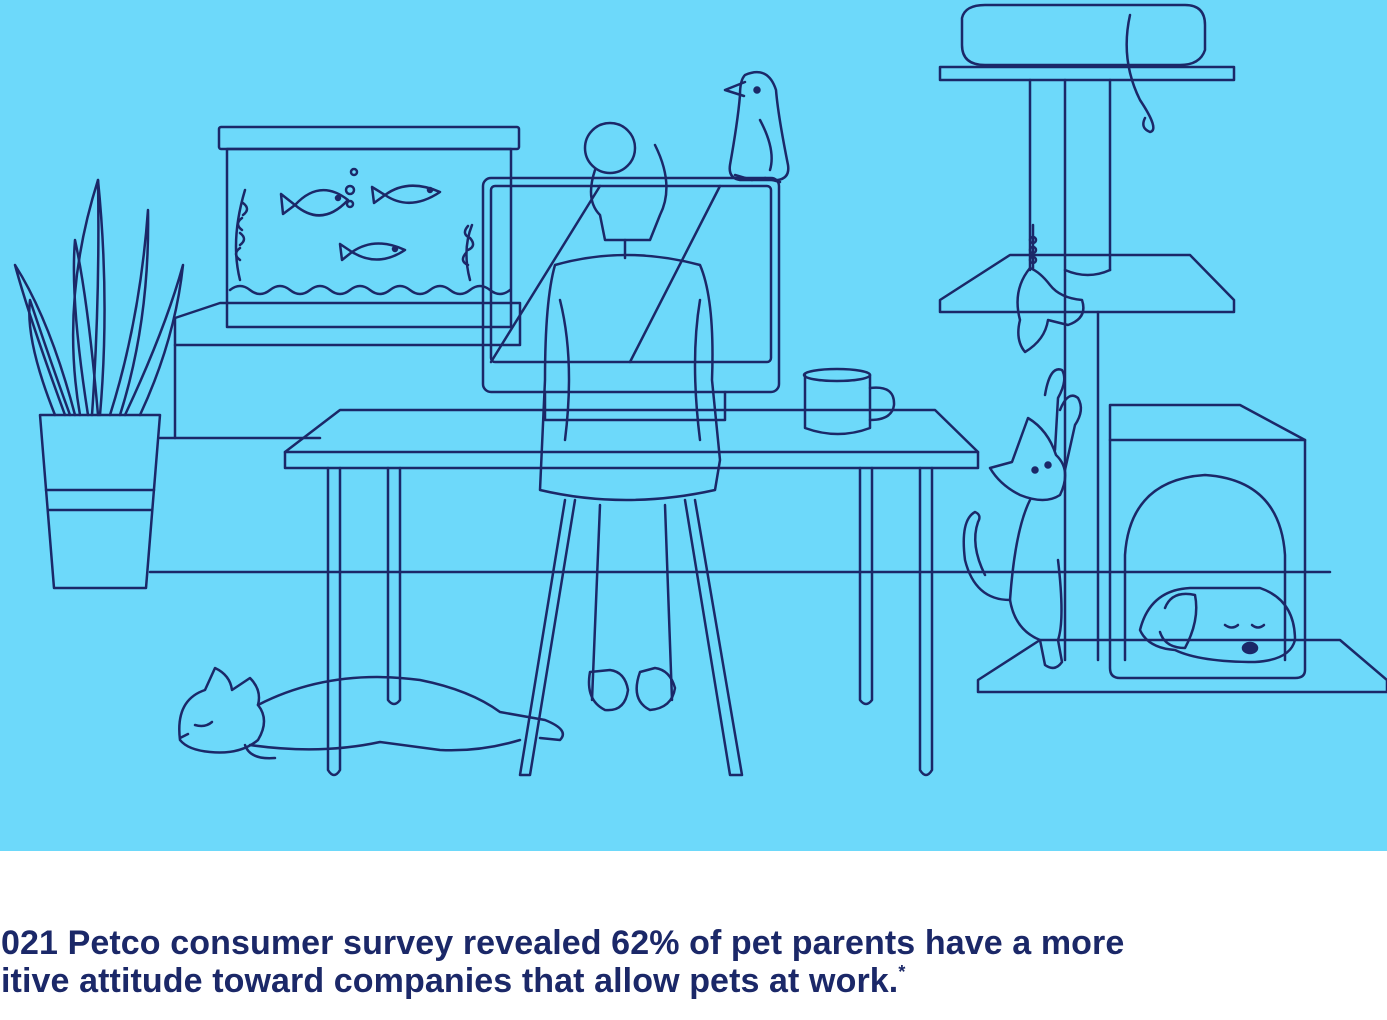  I want to click on climbing-cat-icon, so click(1022, 519).